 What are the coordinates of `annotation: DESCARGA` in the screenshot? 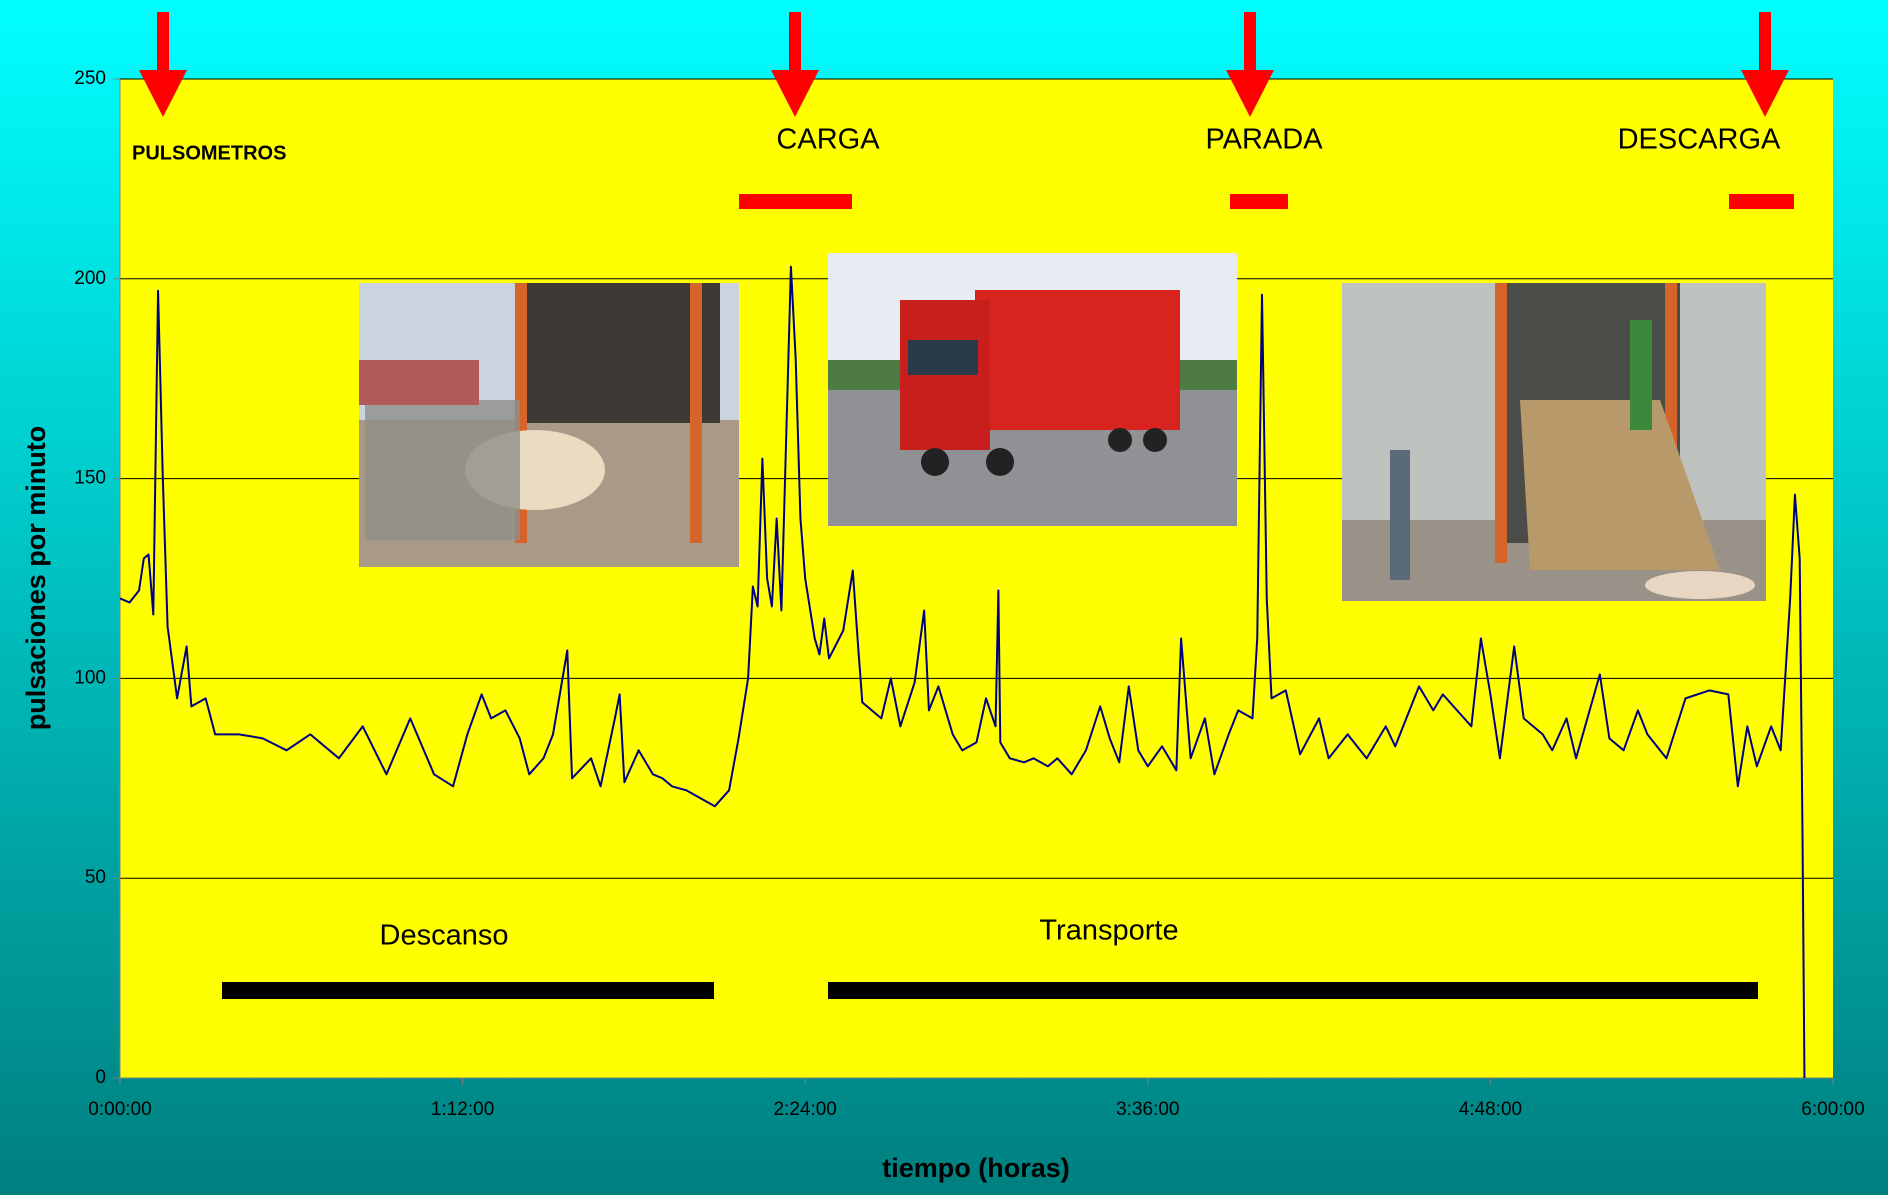 It's located at (1699, 140).